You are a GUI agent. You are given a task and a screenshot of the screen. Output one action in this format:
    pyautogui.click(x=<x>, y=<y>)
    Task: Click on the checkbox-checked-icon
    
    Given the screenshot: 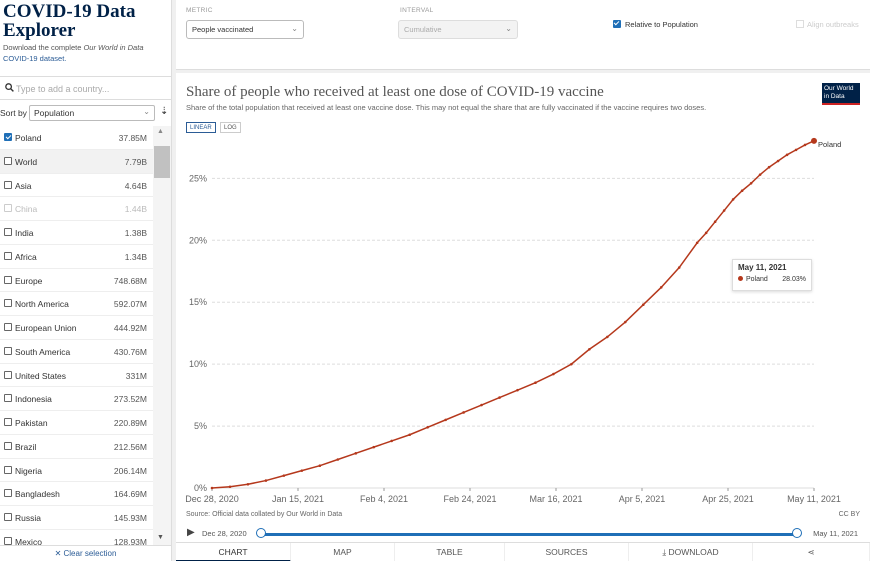 What is the action you would take?
    pyautogui.click(x=617, y=24)
    